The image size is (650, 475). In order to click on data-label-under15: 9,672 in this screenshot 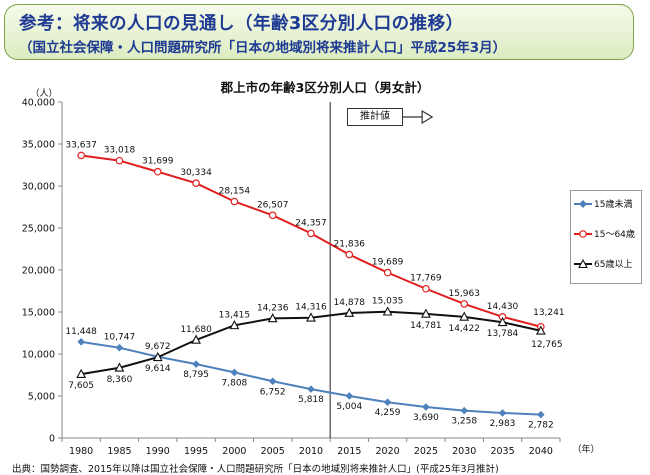, I will do `click(158, 347)`.